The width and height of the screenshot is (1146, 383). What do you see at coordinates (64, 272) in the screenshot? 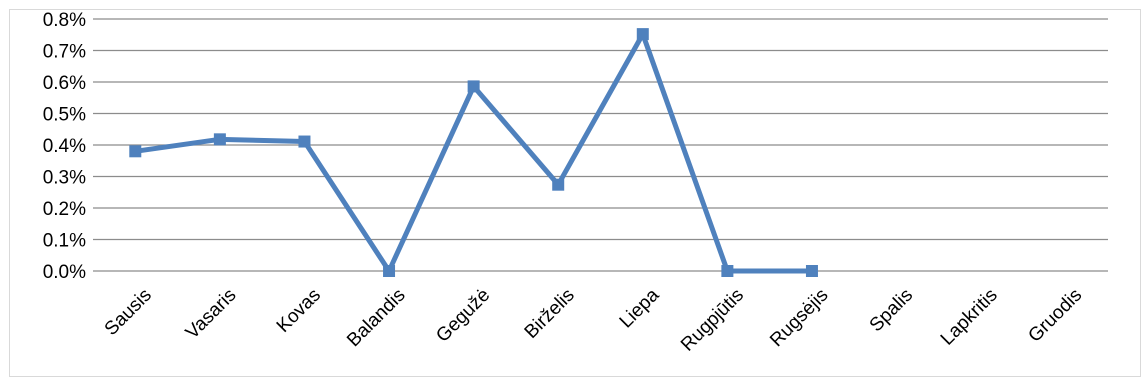
I see `y-tick-label: 0.0%` at bounding box center [64, 272].